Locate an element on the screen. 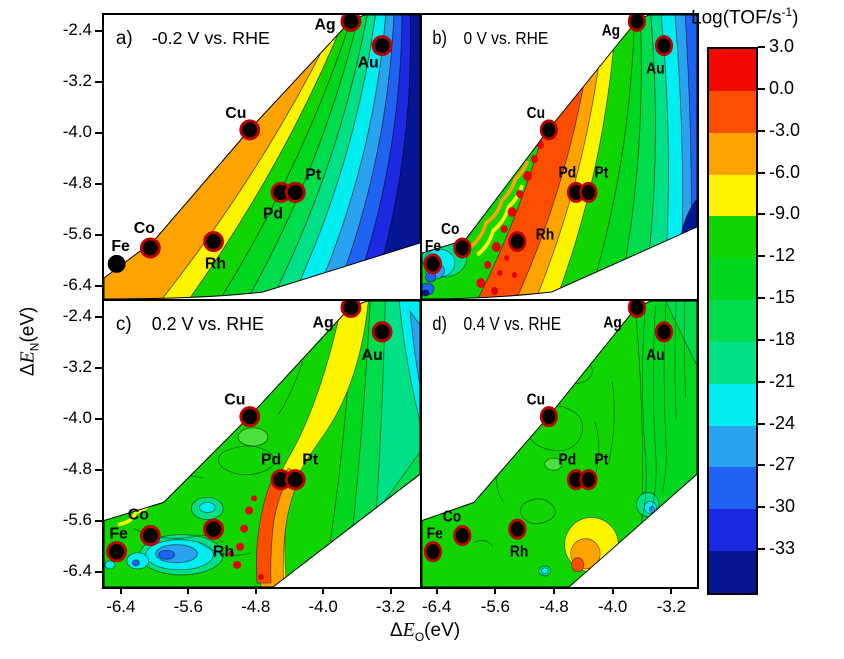  y-axis-title: ΔEN(eV) is located at coordinates (29, 341).